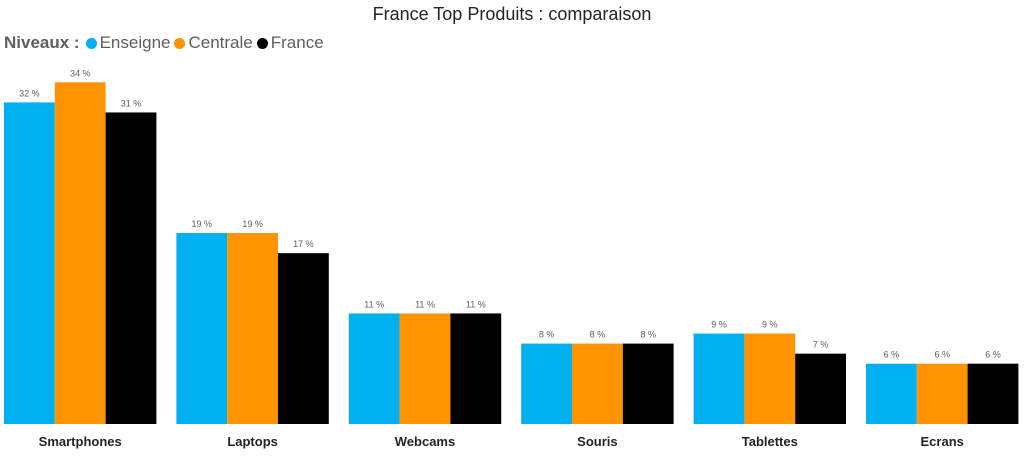  What do you see at coordinates (942, 441) in the screenshot?
I see `category-label-ecrans: Ecrans` at bounding box center [942, 441].